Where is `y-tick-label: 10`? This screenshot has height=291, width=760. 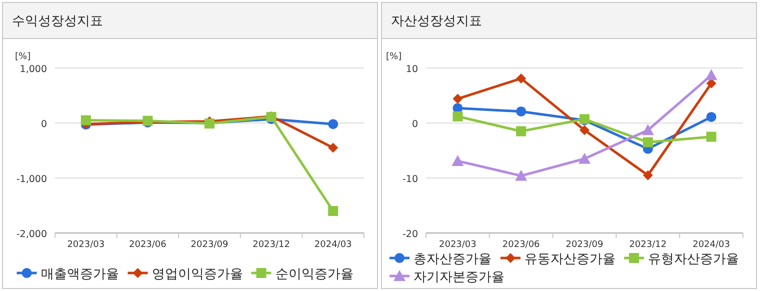
y-tick-label: 10 is located at coordinates (412, 69).